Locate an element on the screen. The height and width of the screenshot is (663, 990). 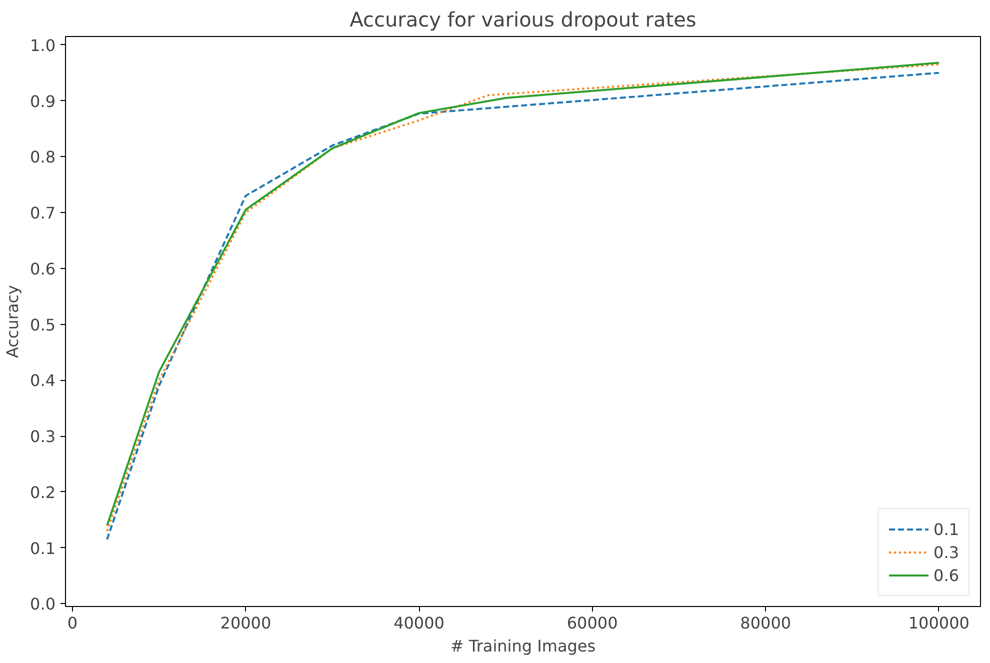
y-tick-label: 0.9 is located at coordinates (43, 101).